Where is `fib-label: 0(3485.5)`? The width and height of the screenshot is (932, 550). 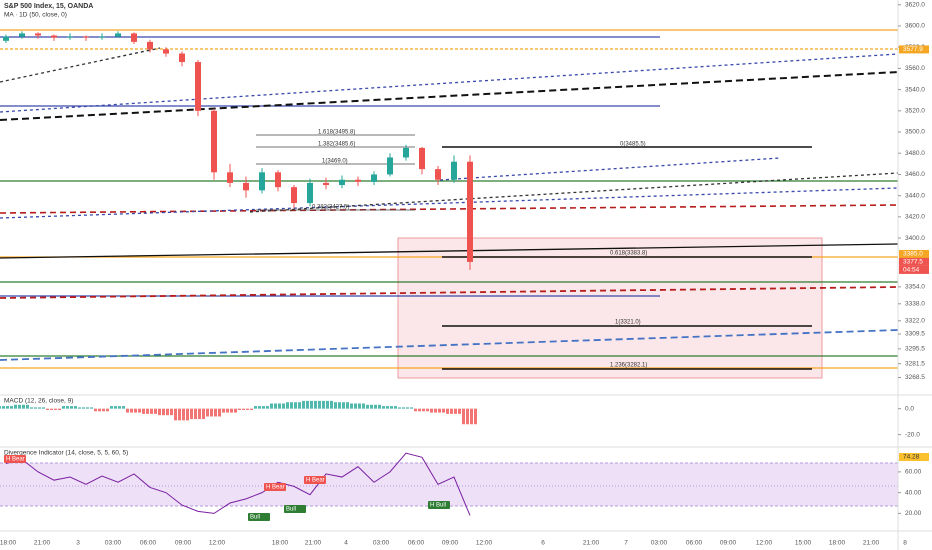 fib-label: 0(3485.5) is located at coordinates (633, 145).